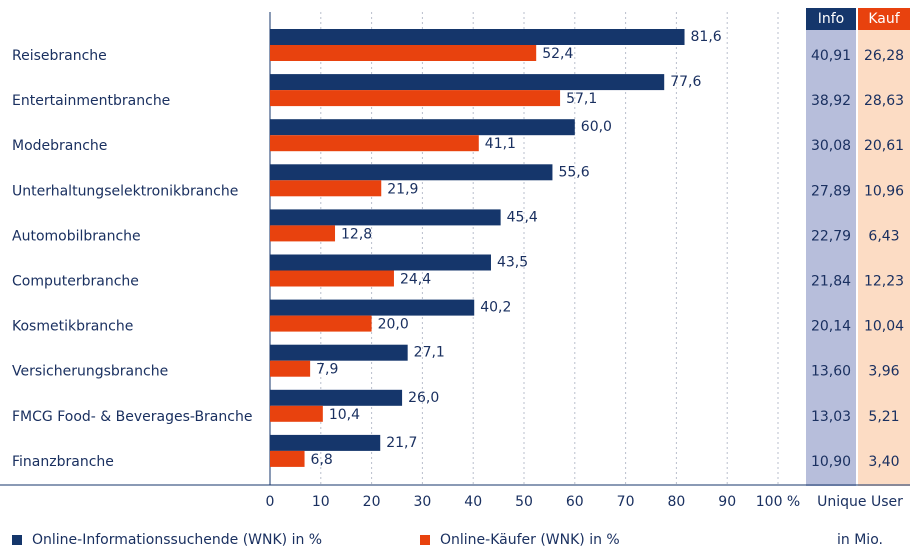 The image size is (910, 549). Describe the element at coordinates (884, 146) in the screenshot. I see `table-cell: 20,61` at that location.